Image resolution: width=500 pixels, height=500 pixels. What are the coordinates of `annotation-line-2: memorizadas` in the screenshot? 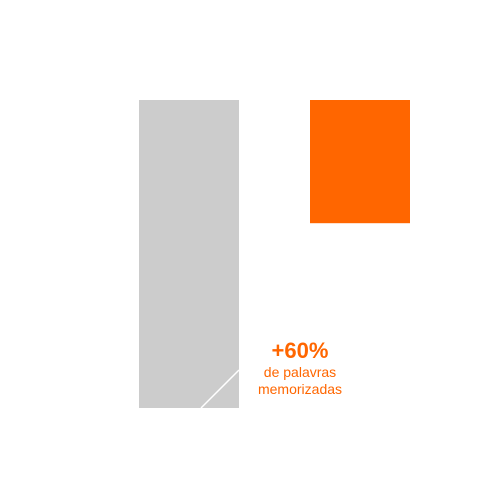 It's located at (300, 389).